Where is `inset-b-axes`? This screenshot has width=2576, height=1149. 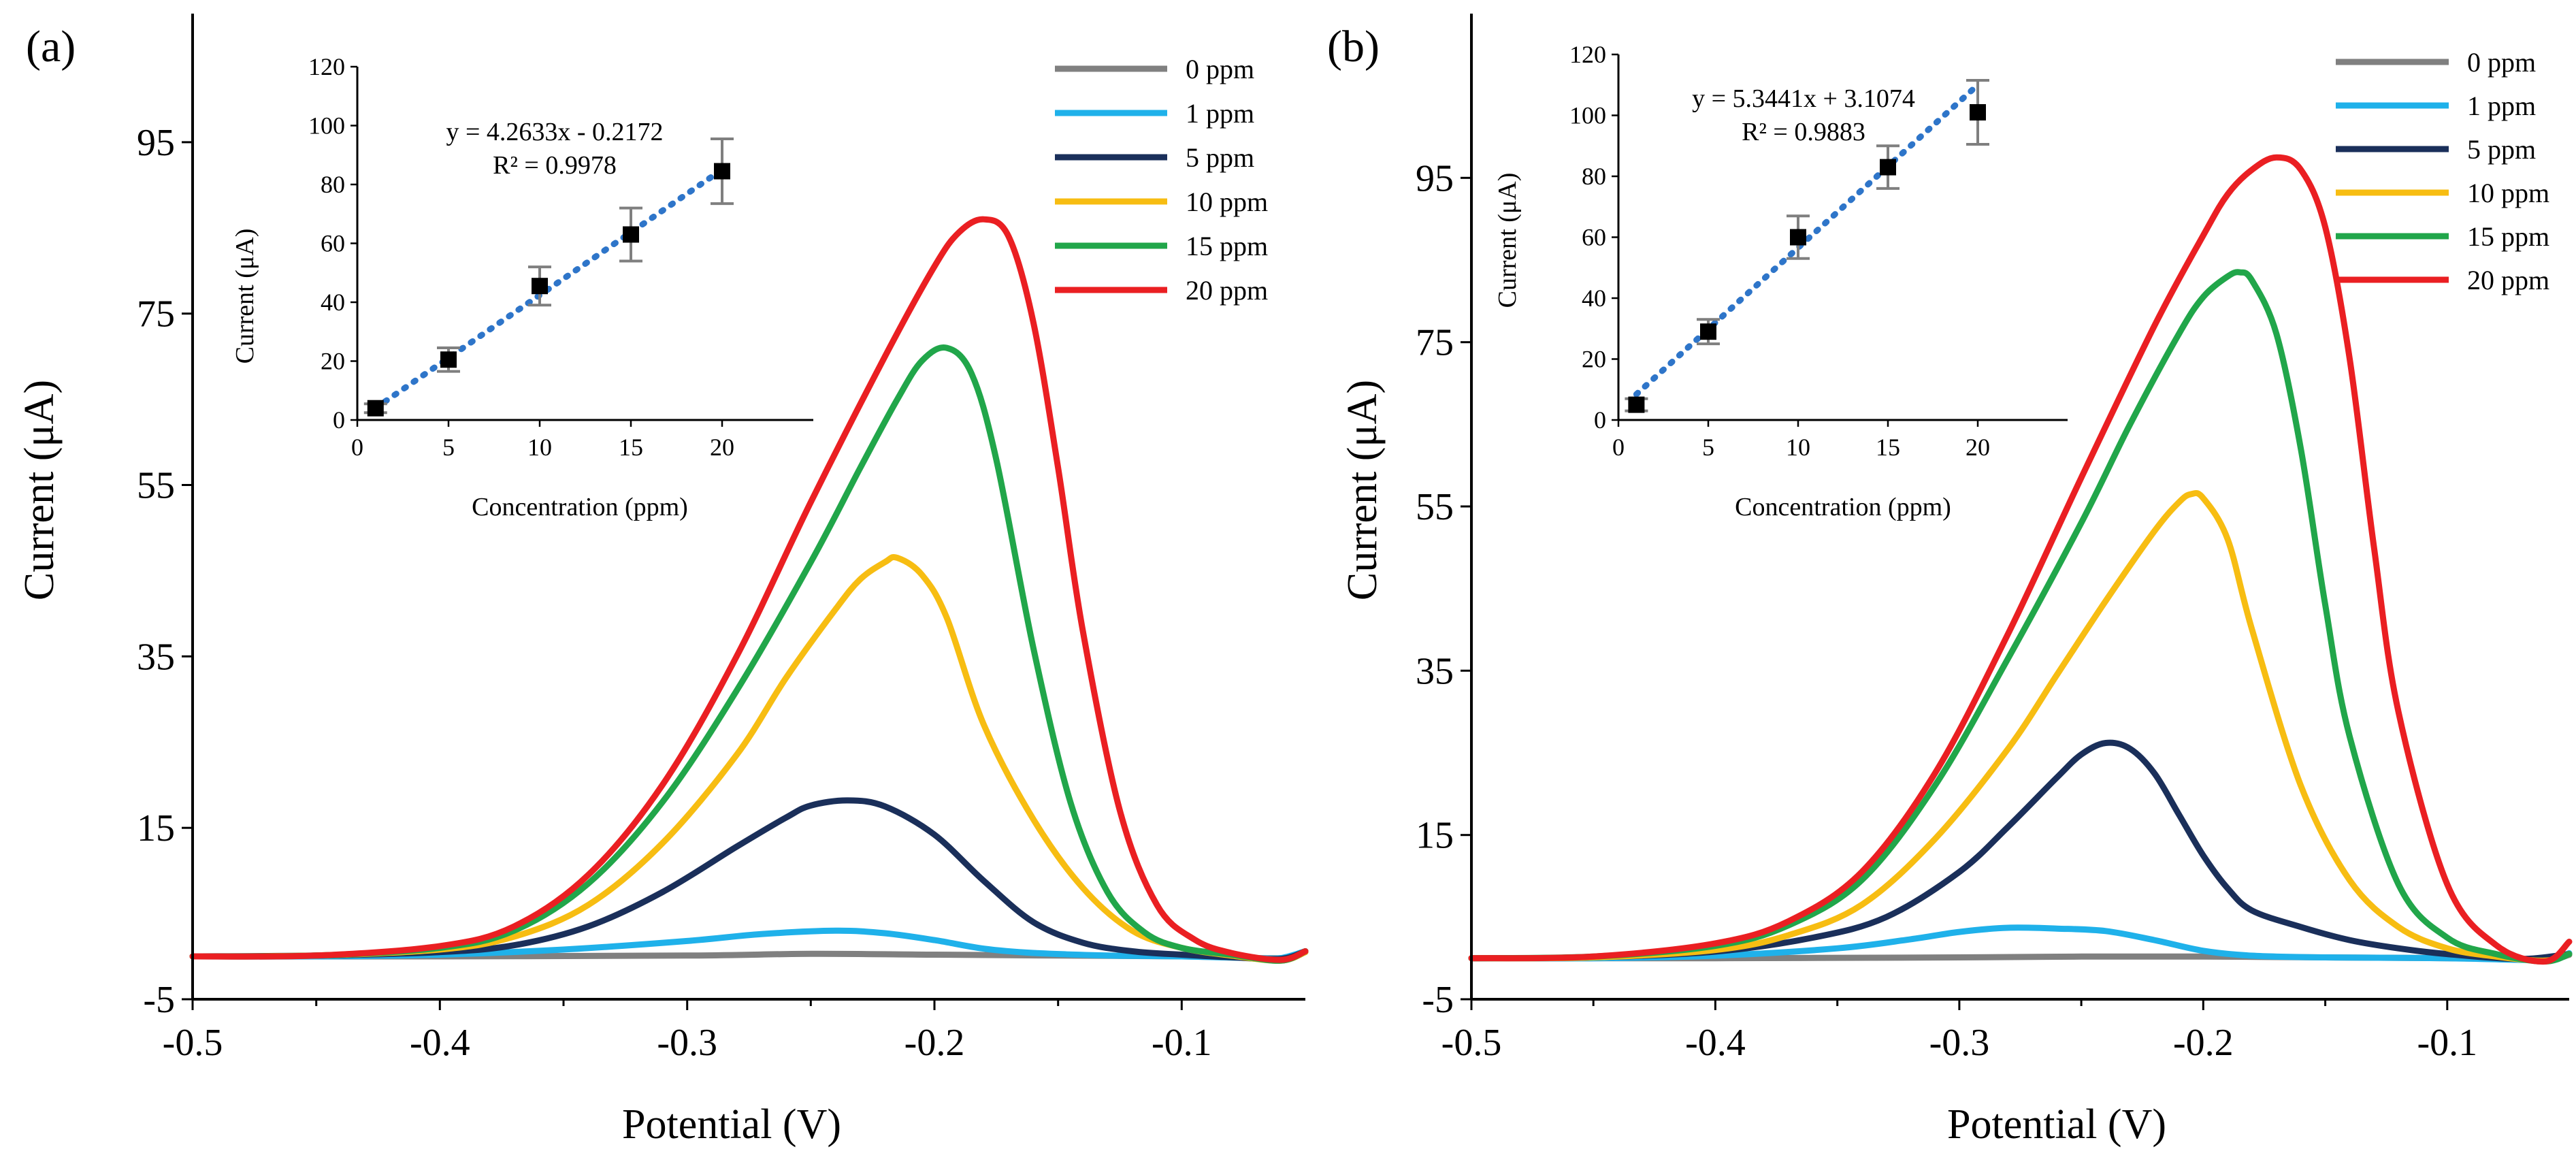
inset-b-axes is located at coordinates (1842, 237).